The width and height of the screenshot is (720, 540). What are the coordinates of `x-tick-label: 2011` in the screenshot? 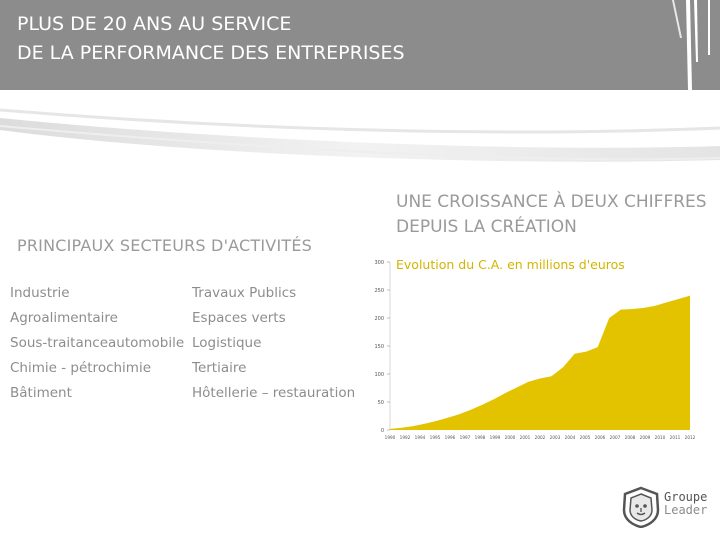 It's located at (675, 437).